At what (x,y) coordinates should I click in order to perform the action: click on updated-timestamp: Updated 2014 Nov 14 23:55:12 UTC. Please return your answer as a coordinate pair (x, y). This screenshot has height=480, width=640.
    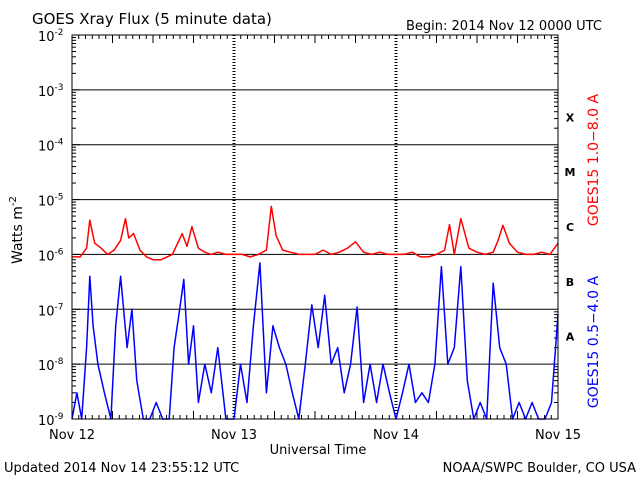
    Looking at the image, I should click on (121, 468).